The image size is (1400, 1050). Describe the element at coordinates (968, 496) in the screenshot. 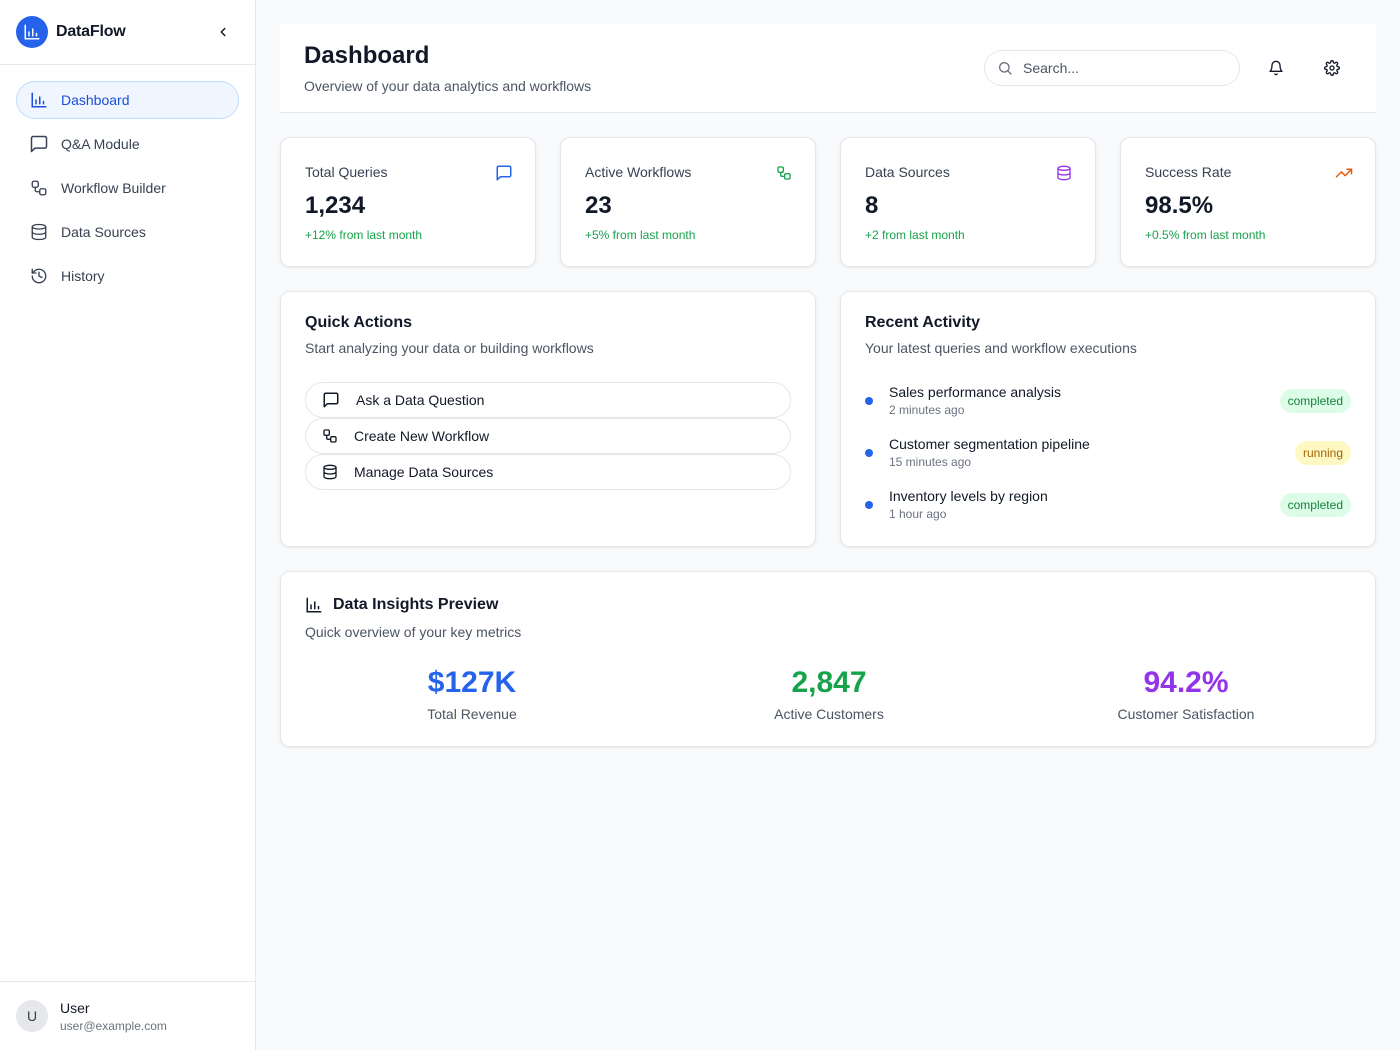

I see `activity-title: Inventory levels by region` at that location.